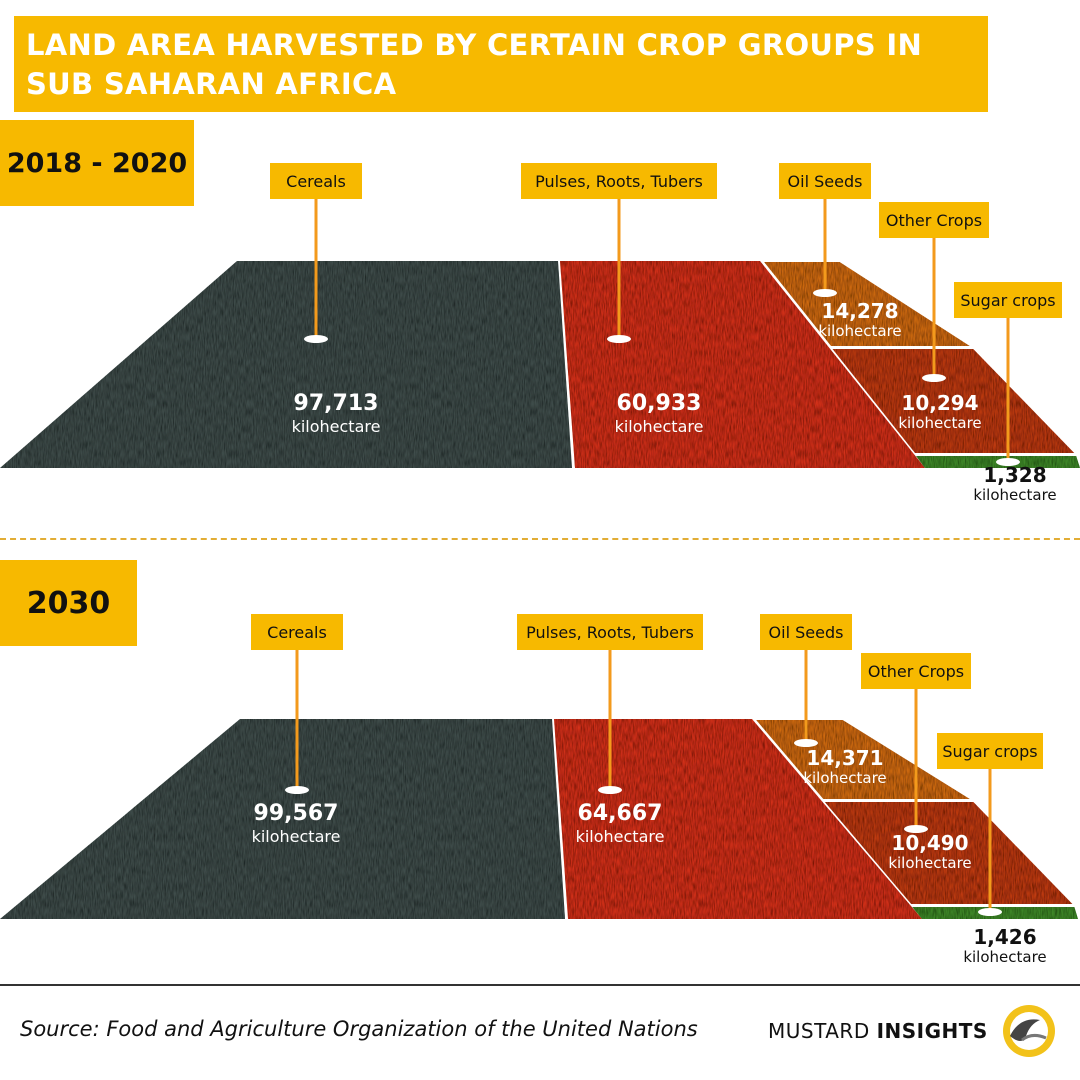 This screenshot has width=1080, height=1080. What do you see at coordinates (540, 985) in the screenshot?
I see `footer-rule` at bounding box center [540, 985].